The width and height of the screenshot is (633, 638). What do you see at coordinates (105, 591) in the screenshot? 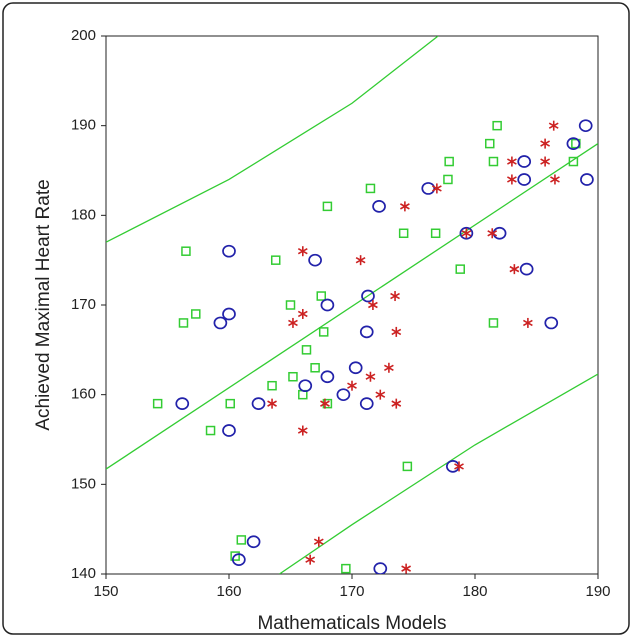
I see `x-tick-label: 150` at bounding box center [105, 591].